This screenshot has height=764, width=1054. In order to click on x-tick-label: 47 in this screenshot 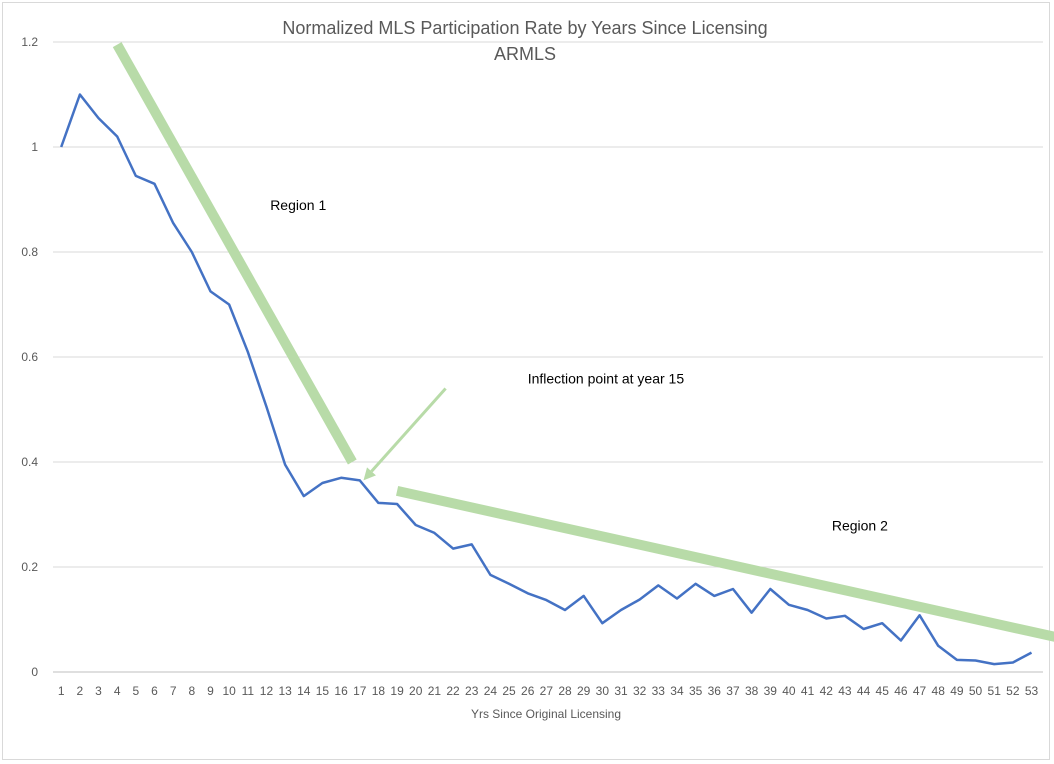, I will do `click(920, 691)`.